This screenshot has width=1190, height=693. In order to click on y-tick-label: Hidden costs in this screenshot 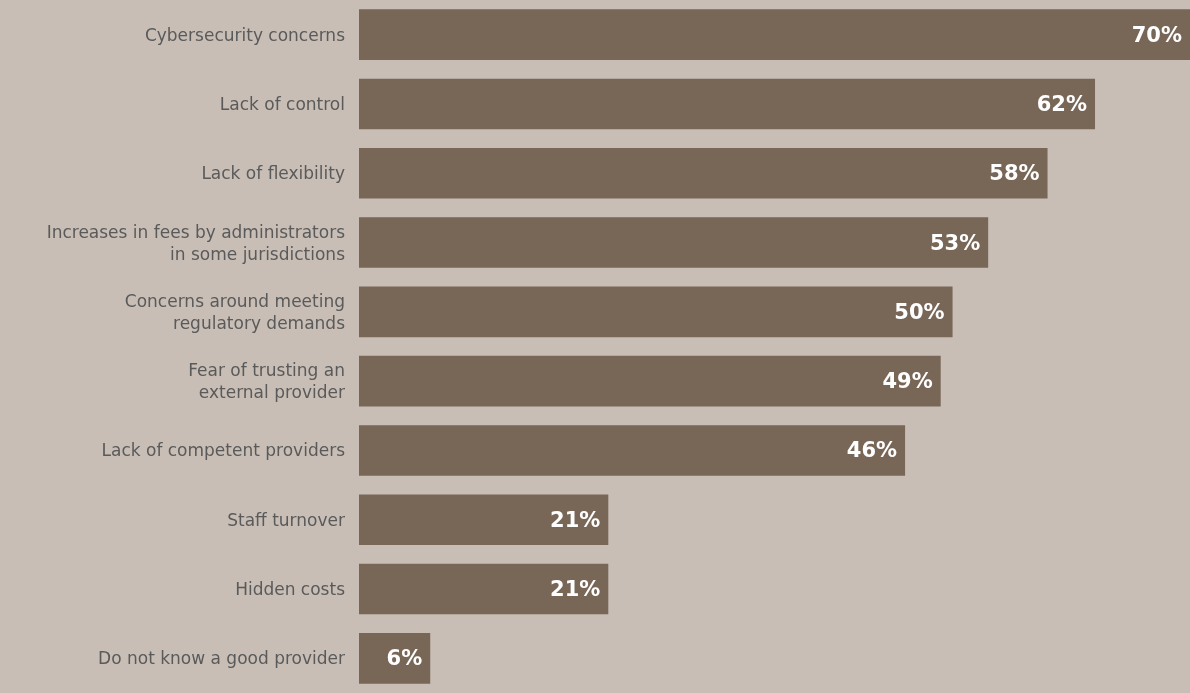, I will do `click(290, 589)`.